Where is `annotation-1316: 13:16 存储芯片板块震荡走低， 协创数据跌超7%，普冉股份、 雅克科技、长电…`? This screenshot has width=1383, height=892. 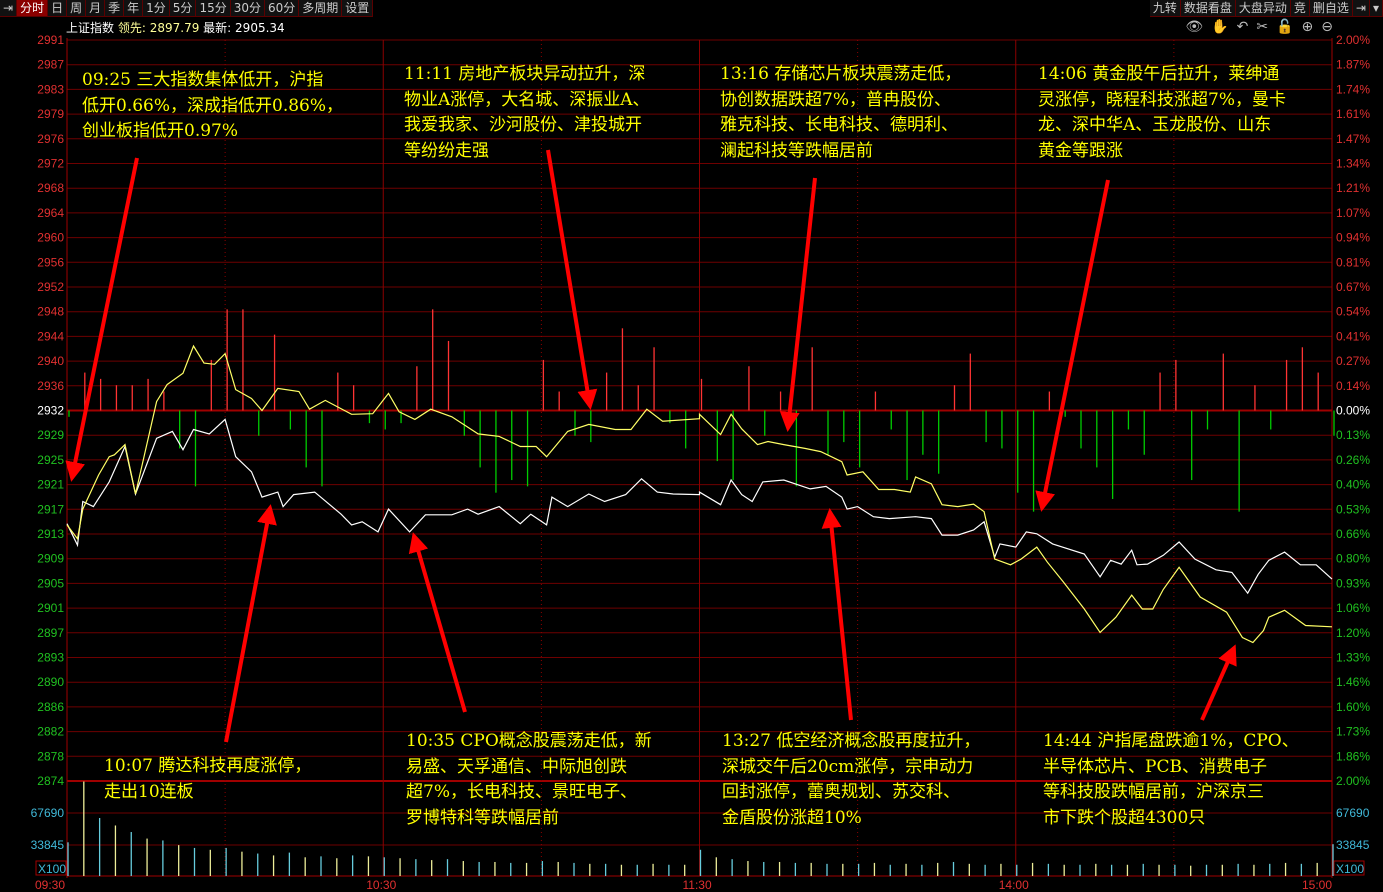 annotation-1316: 13:16 存储芯片板块震荡走低， 协创数据跌超7%，普冉股份、 雅克科技、长电… is located at coordinates (841, 112).